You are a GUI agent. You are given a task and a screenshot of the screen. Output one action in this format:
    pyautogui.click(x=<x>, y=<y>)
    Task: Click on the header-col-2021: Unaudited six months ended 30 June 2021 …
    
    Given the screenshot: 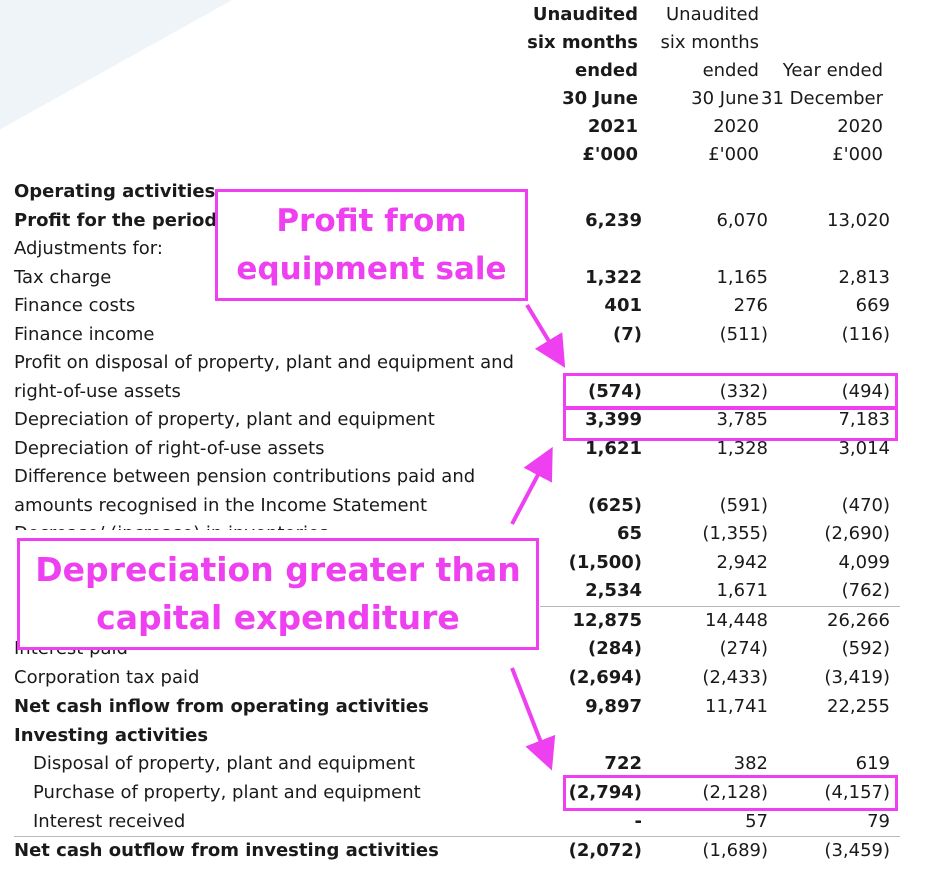 What is the action you would take?
    pyautogui.click(x=582, y=84)
    